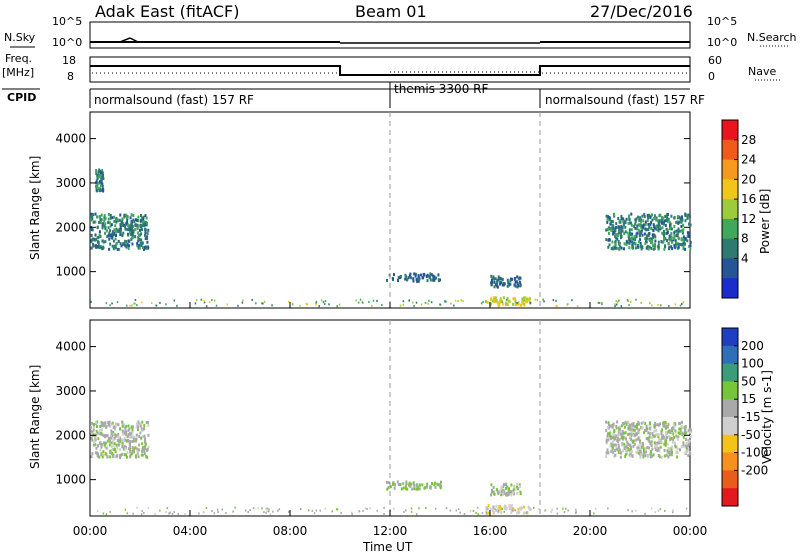 This screenshot has height=554, width=800. What do you see at coordinates (641, 11) in the screenshot?
I see `date-title: 27/Dec/2016` at bounding box center [641, 11].